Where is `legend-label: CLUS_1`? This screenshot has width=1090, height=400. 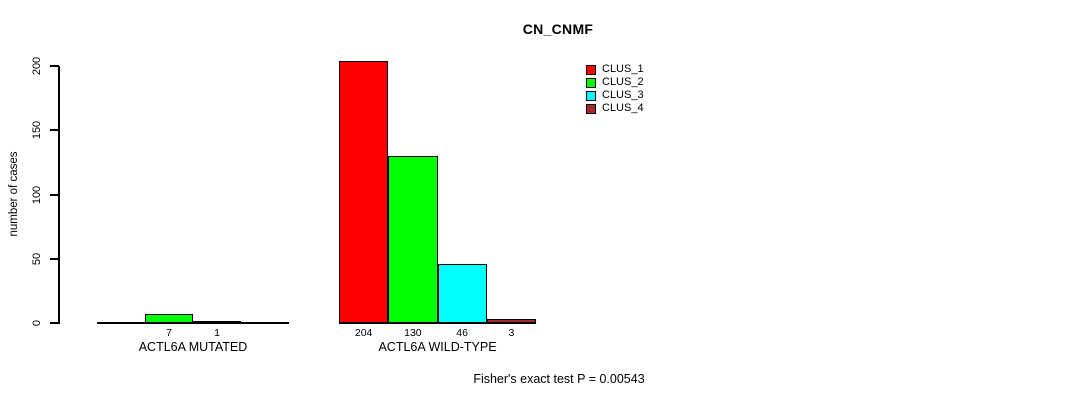
legend-label: CLUS_1 is located at coordinates (623, 69).